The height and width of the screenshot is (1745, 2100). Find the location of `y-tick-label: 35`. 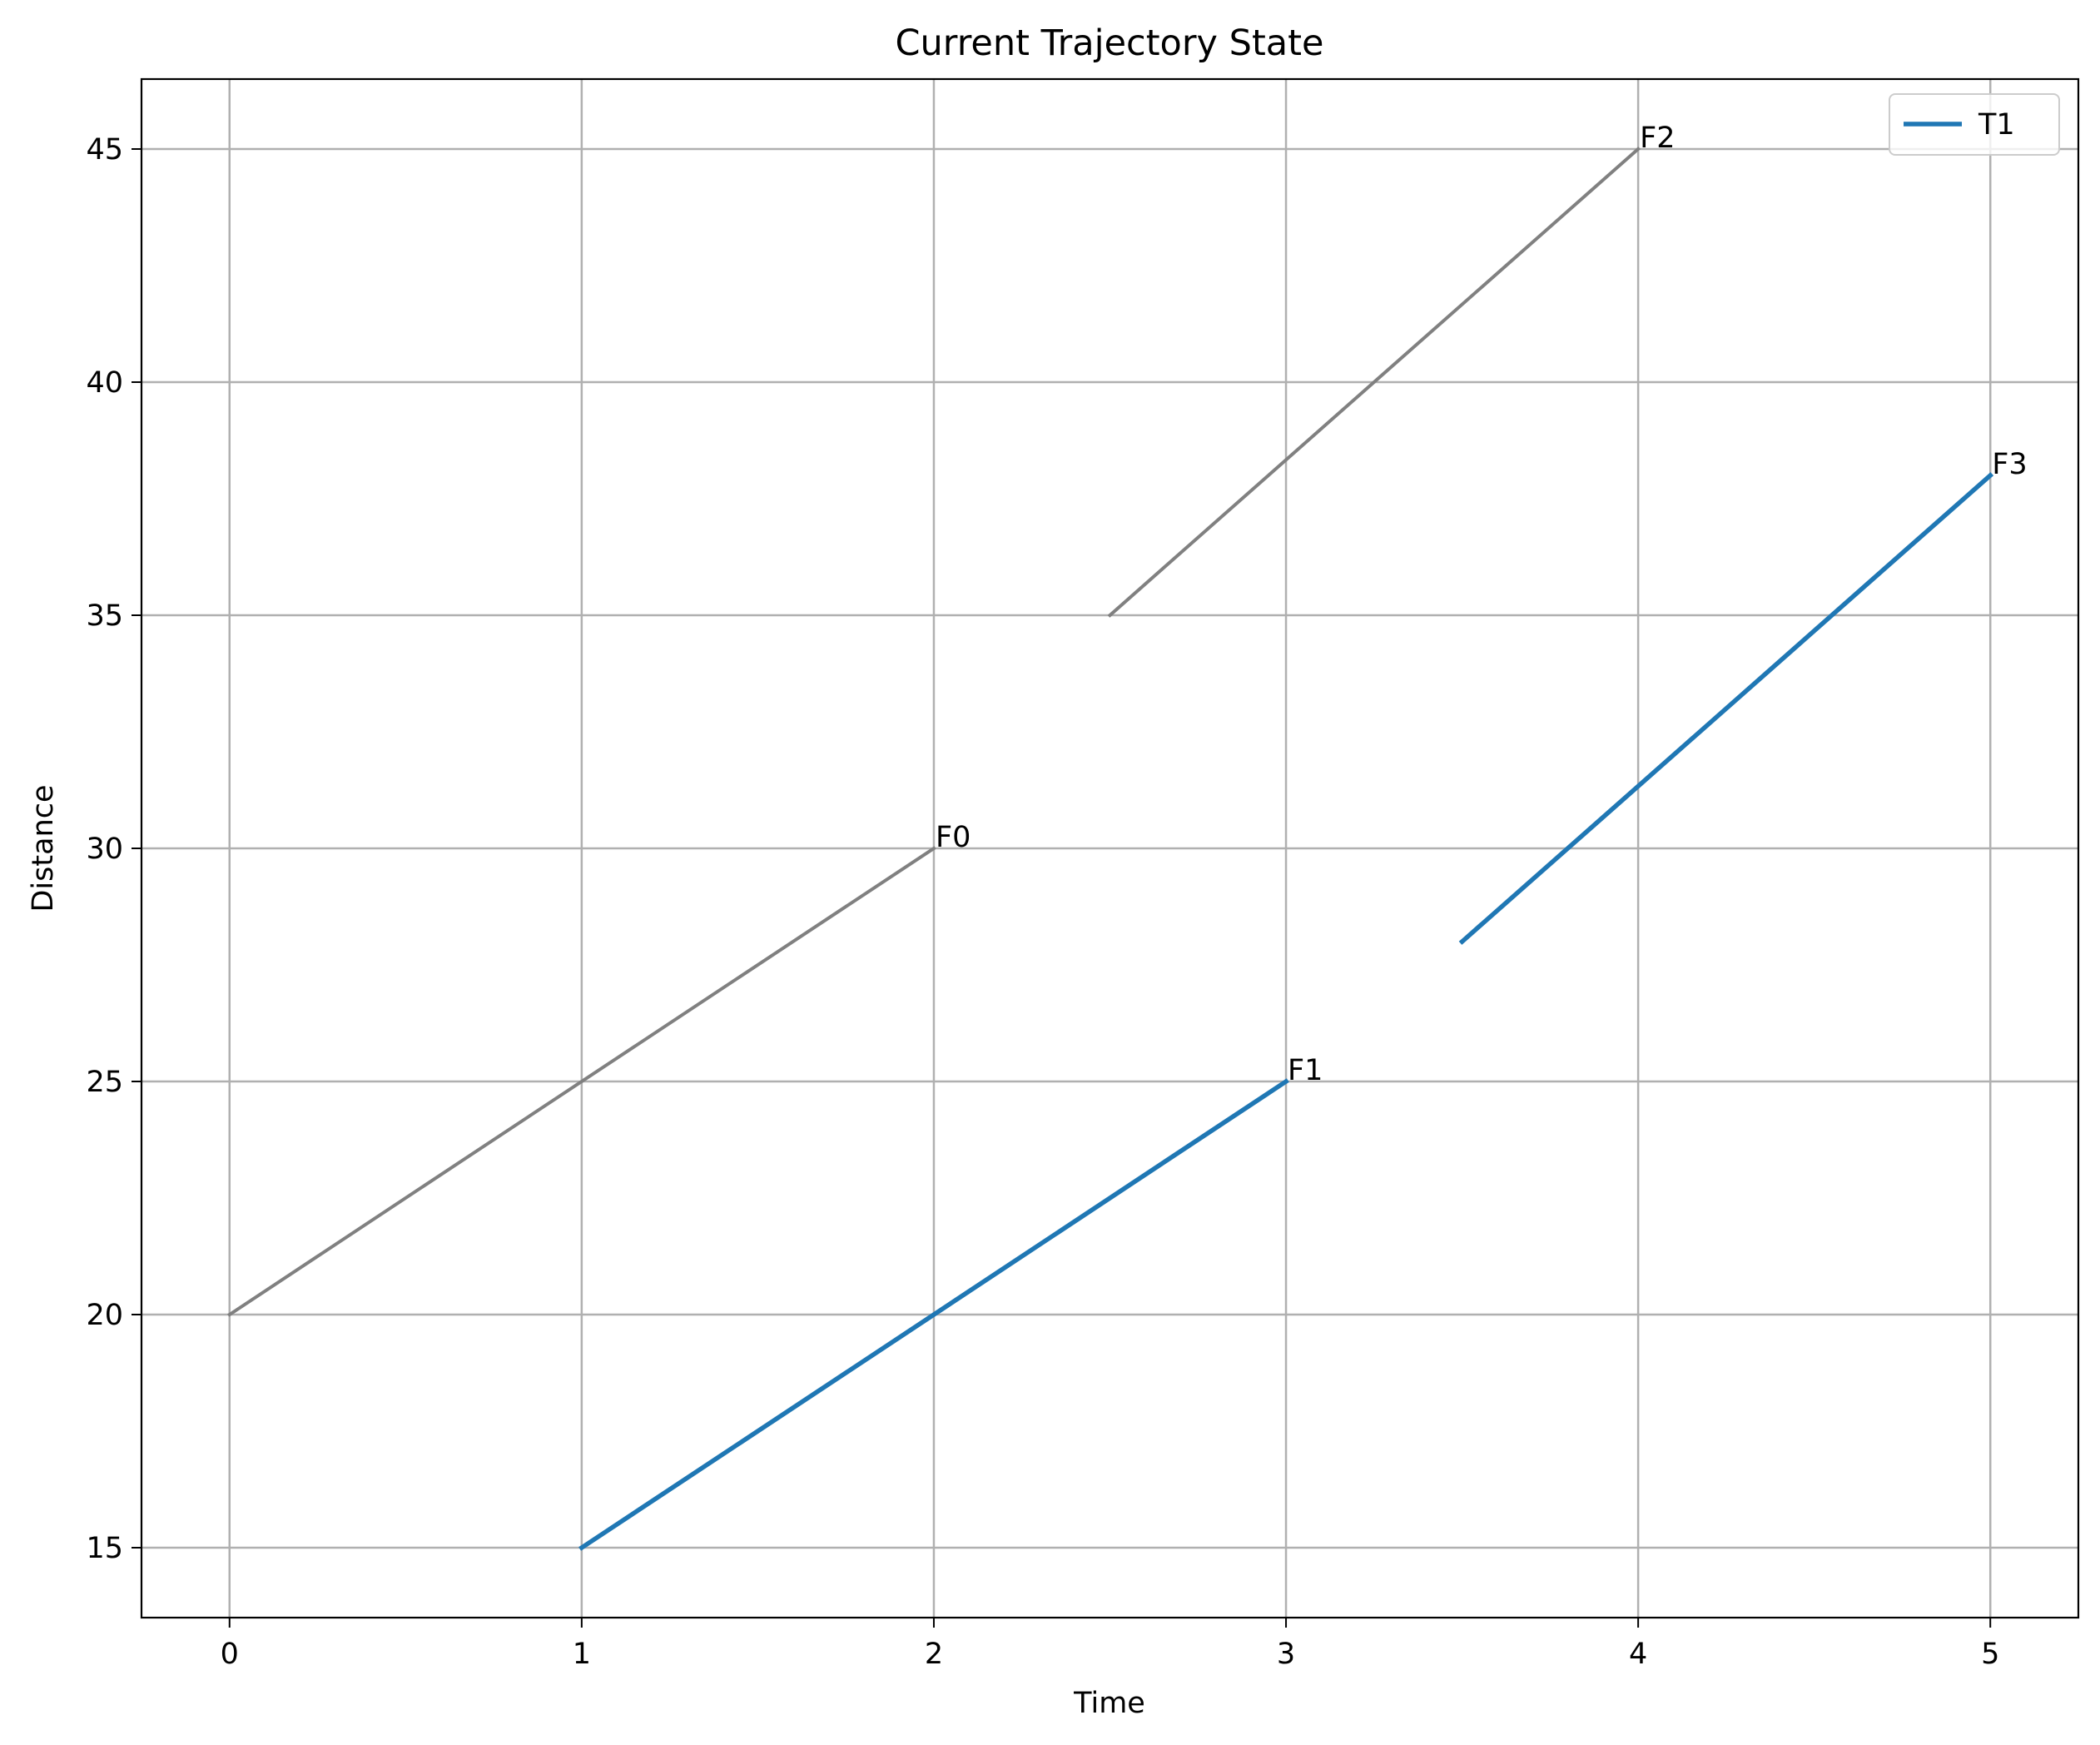

y-tick-label: 35 is located at coordinates (104, 616).